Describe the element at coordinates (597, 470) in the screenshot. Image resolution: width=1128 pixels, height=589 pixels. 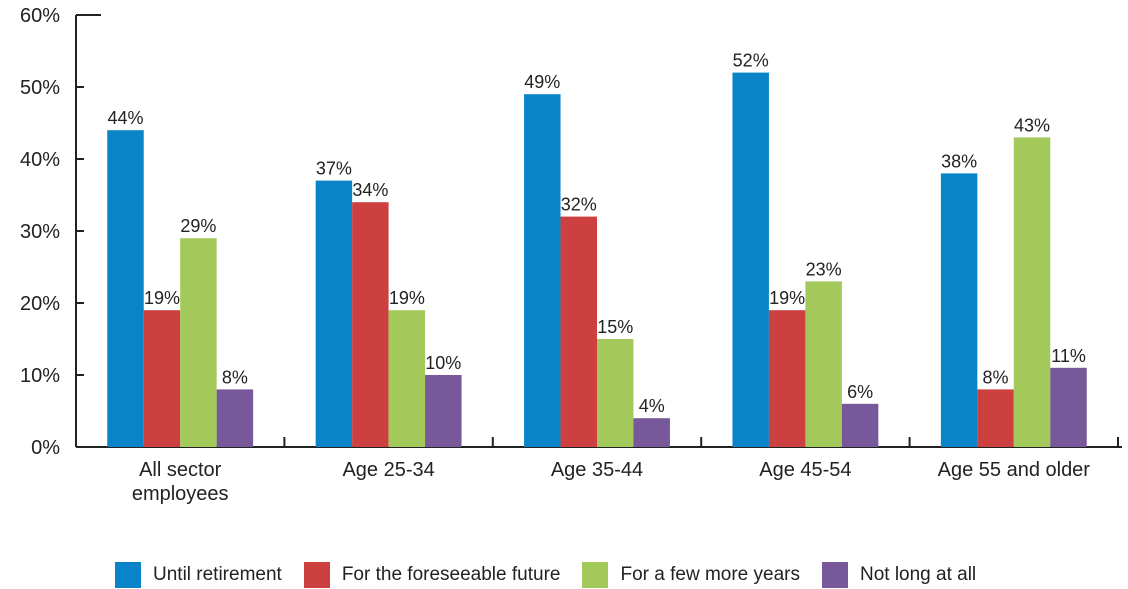
I see `x-tick-label: Age 35-44` at that location.